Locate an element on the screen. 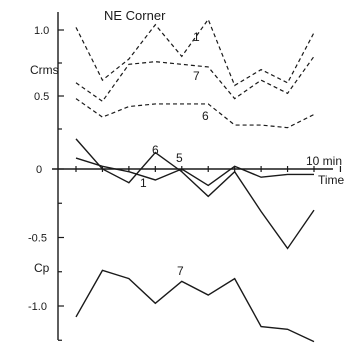  series-label-crms-1: 1 is located at coordinates (196, 37).